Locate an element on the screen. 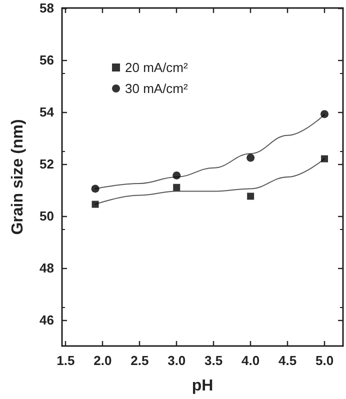  x-tick-label: 3.5 is located at coordinates (213, 360).